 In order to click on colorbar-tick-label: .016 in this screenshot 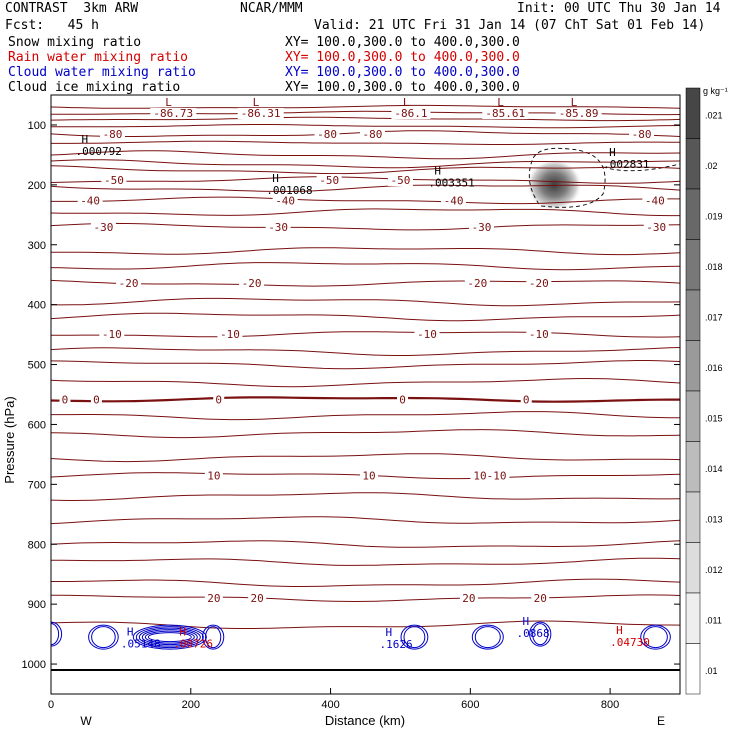, I will do `click(714, 368)`.